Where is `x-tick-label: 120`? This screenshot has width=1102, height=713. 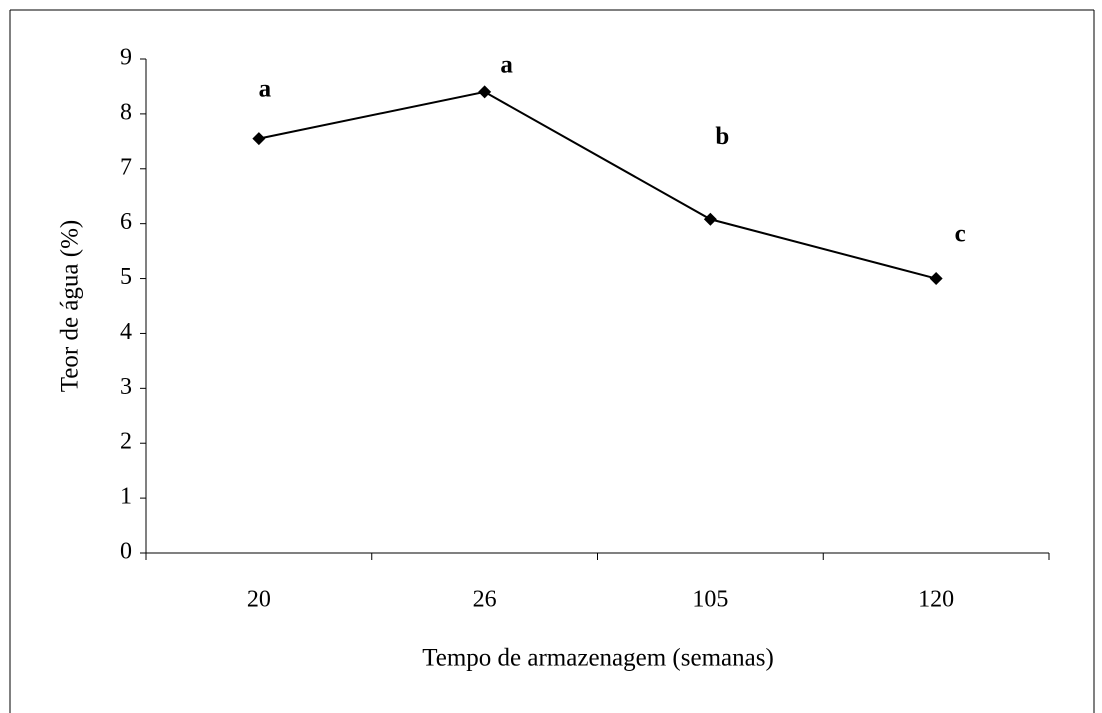
x-tick-label: 120 is located at coordinates (936, 600).